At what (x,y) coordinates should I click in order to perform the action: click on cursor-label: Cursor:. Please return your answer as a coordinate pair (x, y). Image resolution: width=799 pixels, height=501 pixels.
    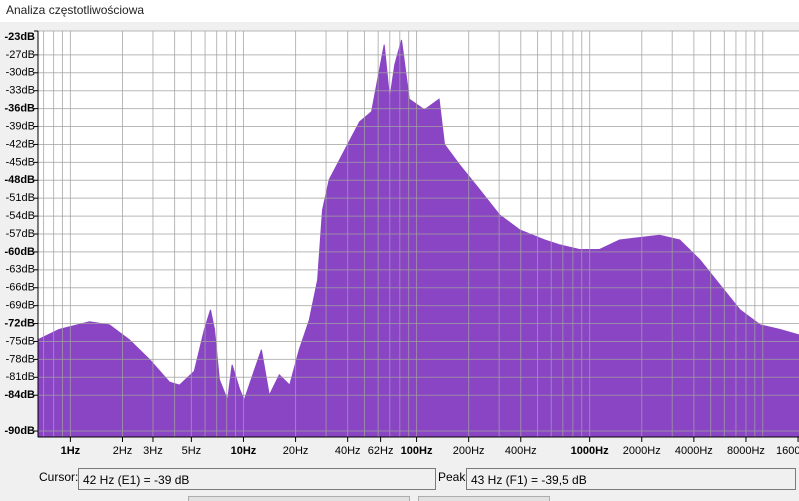
    Looking at the image, I should click on (59, 477).